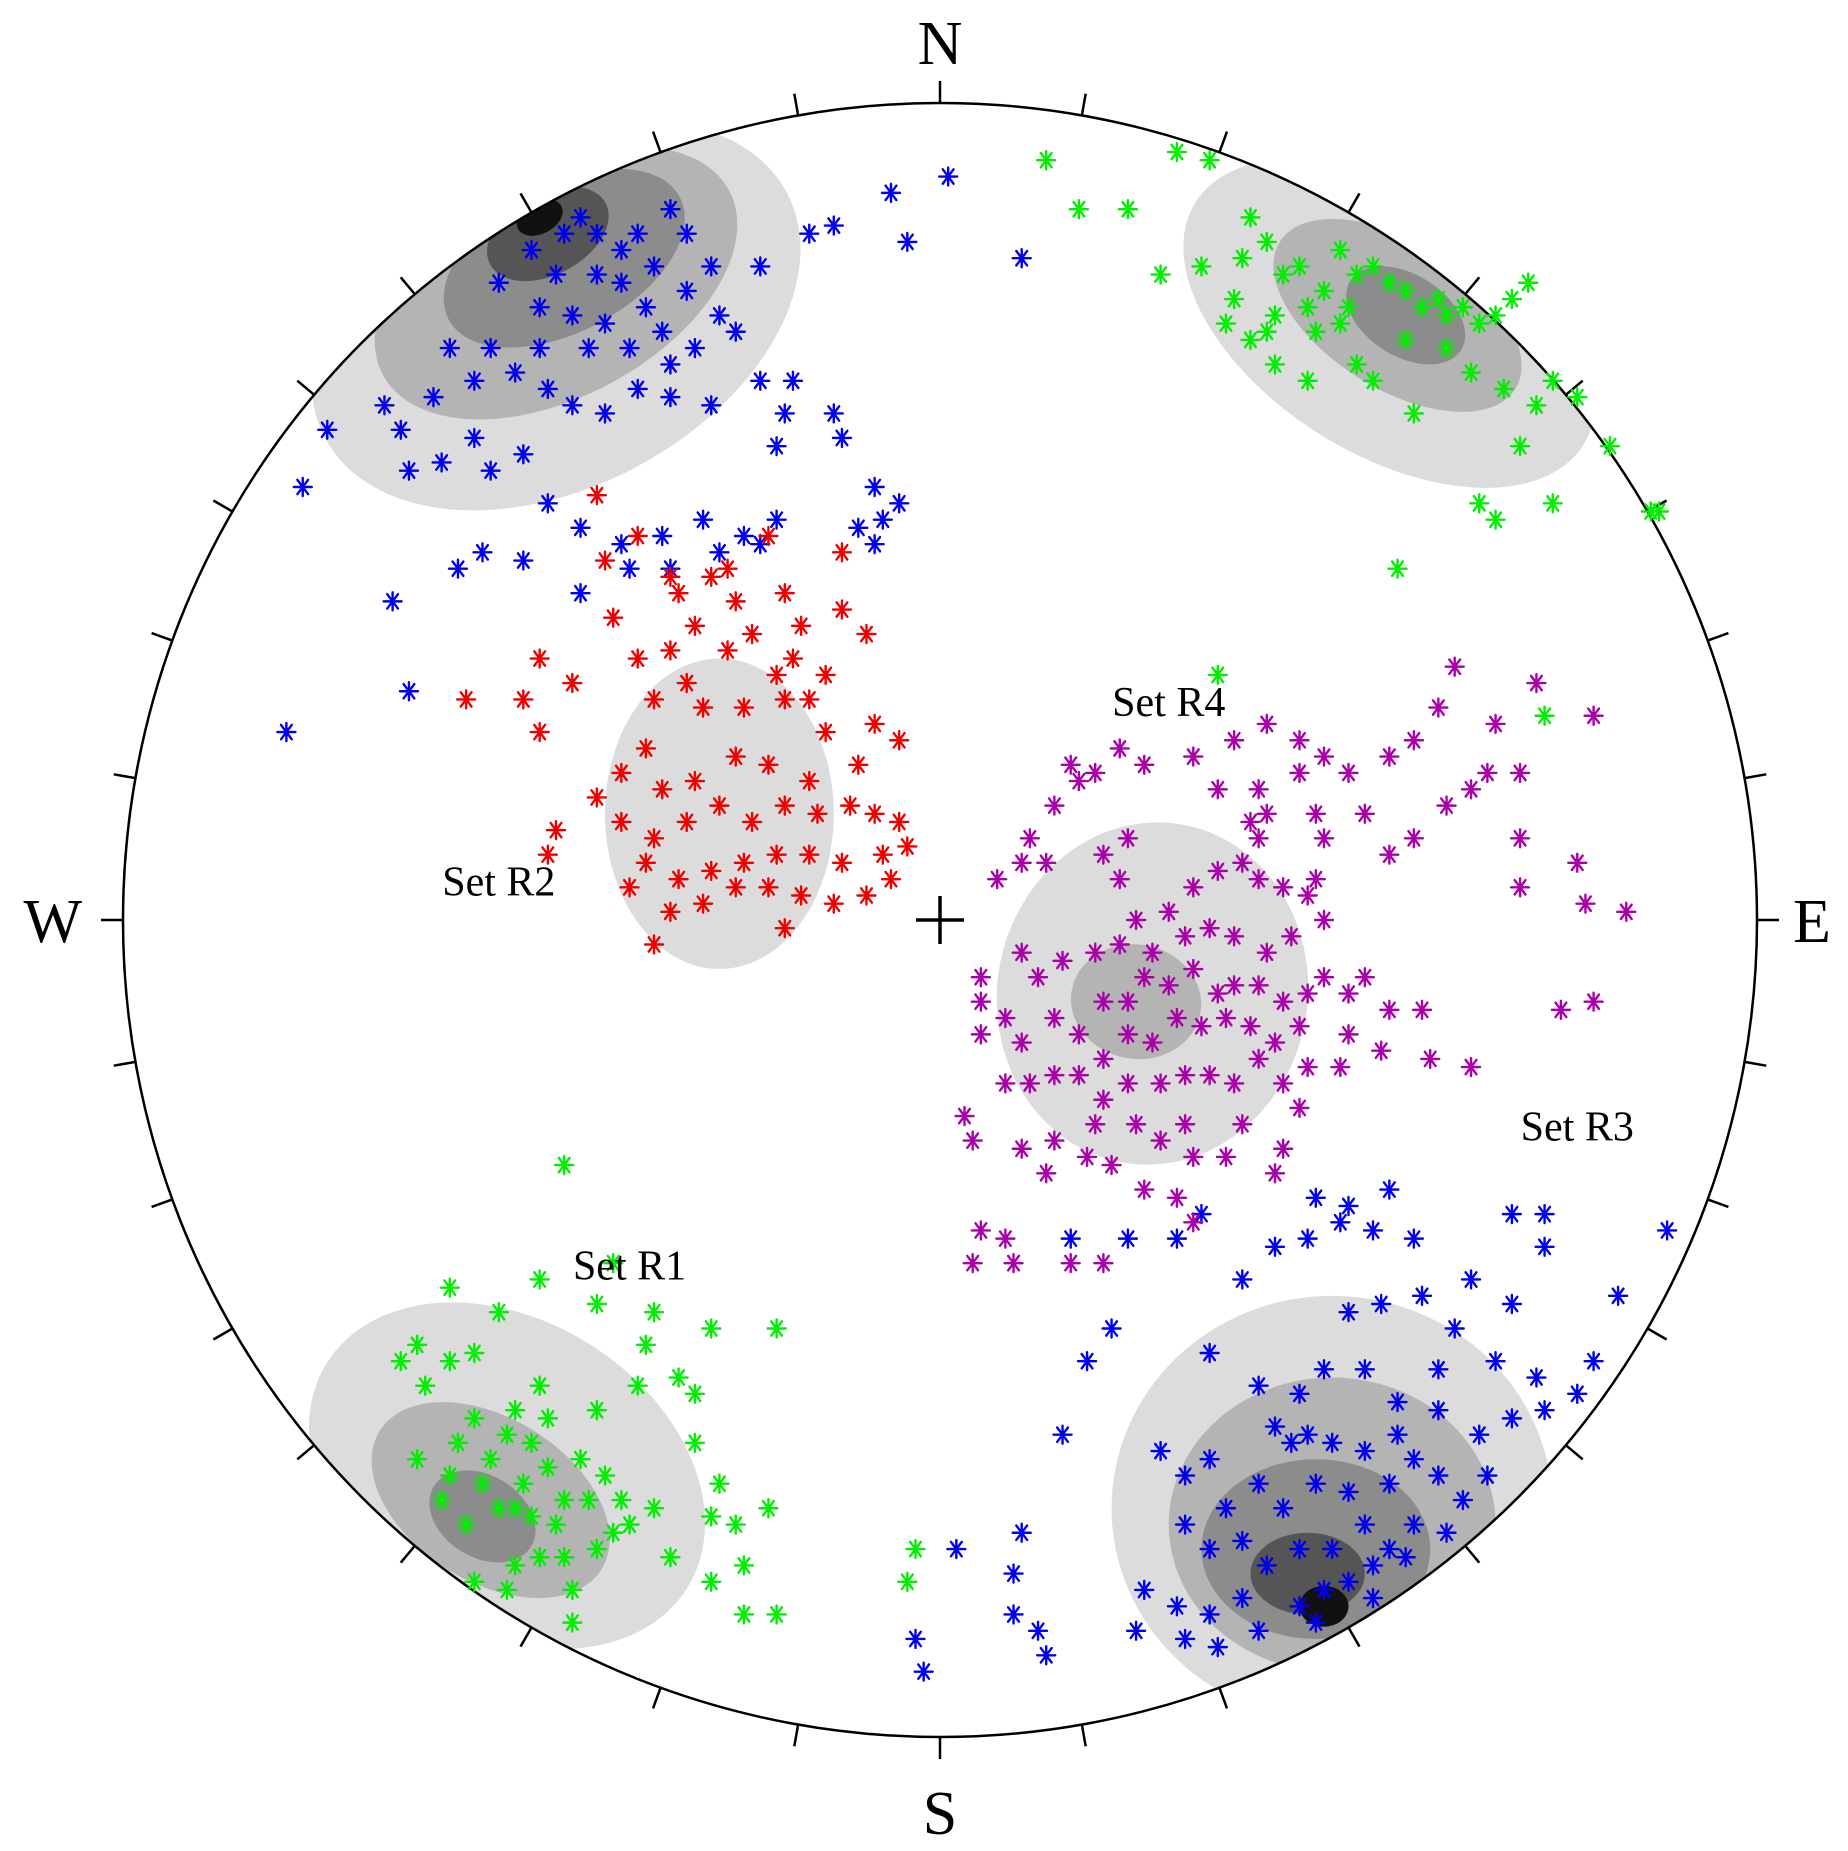 The width and height of the screenshot is (1848, 1851). What do you see at coordinates (629, 1266) in the screenshot?
I see `set-label: Set R1` at bounding box center [629, 1266].